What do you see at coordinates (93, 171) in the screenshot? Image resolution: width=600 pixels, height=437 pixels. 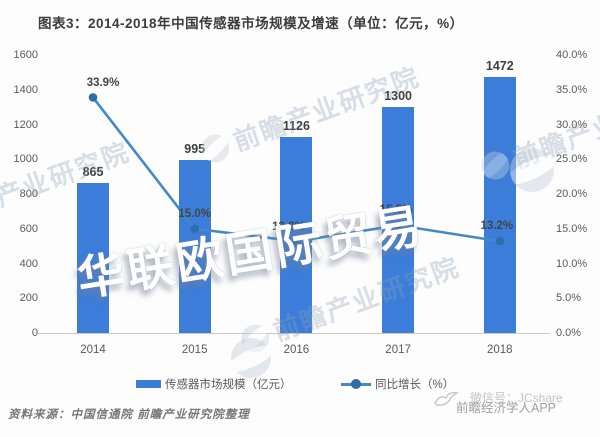 I see `bar-value-label: 865` at bounding box center [93, 171].